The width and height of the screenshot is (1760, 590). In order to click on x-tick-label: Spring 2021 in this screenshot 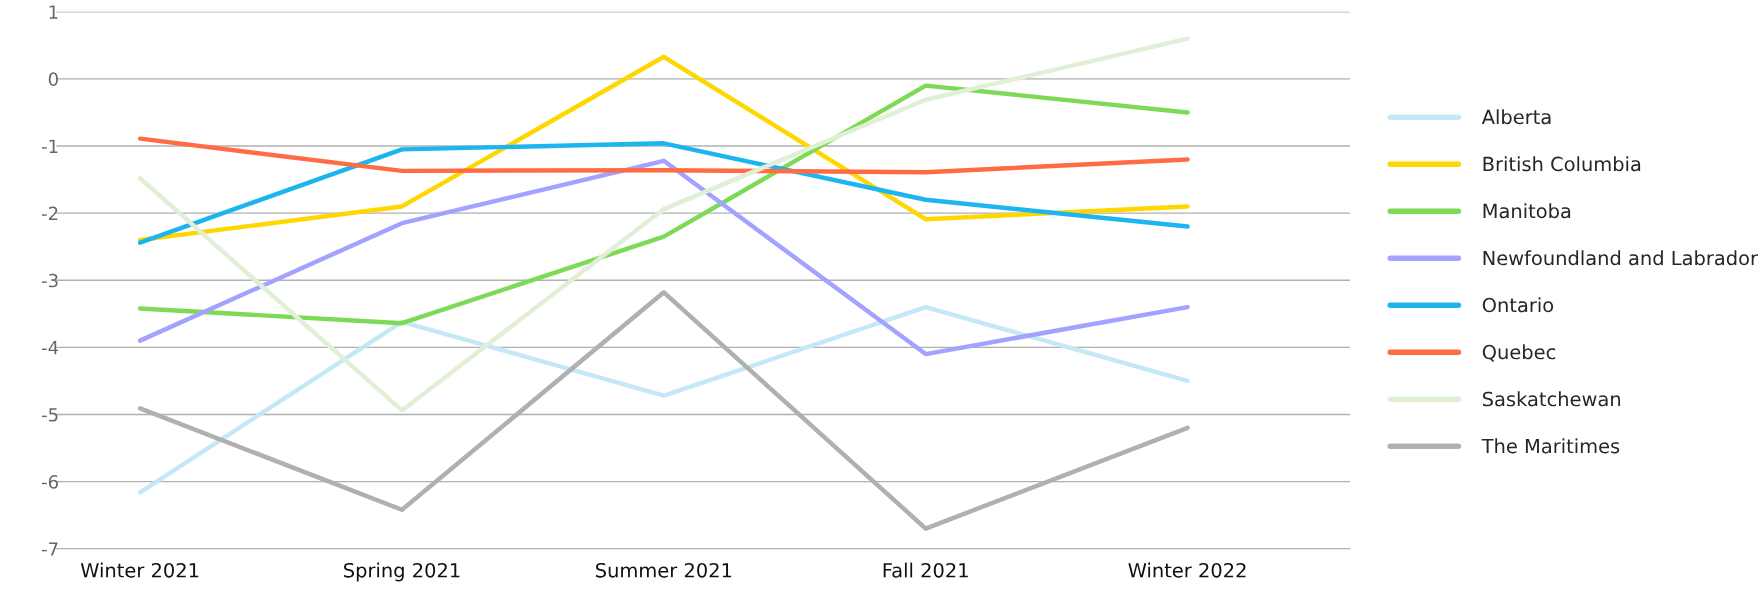, I will do `click(402, 572)`.